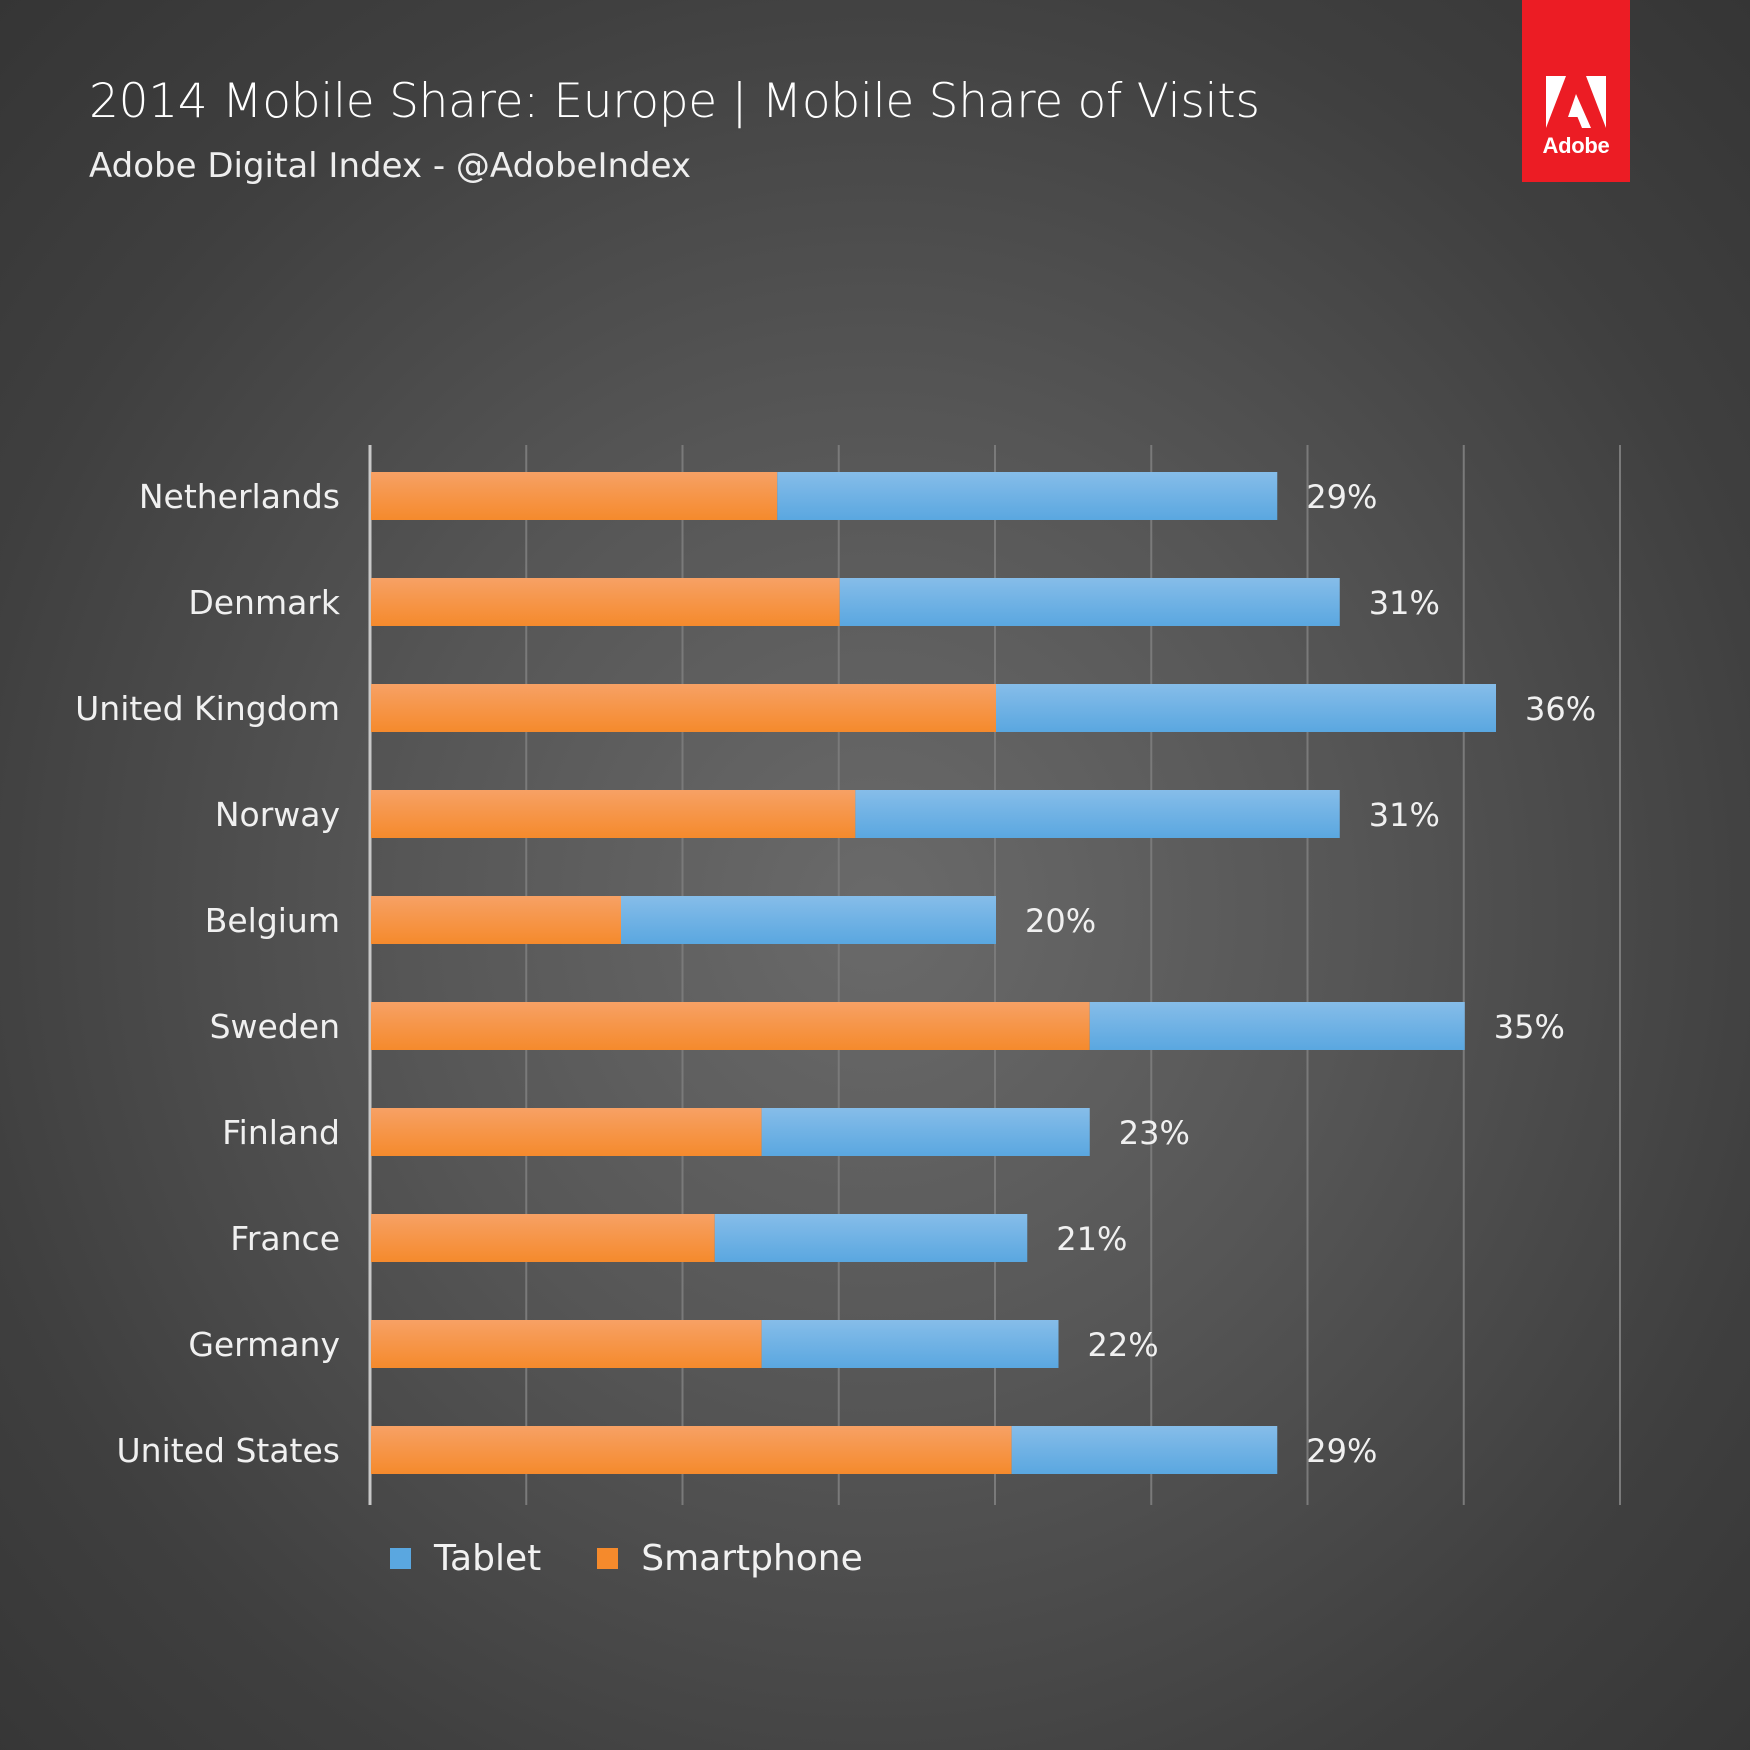  What do you see at coordinates (281, 1132) in the screenshot?
I see `category-label: Finland` at bounding box center [281, 1132].